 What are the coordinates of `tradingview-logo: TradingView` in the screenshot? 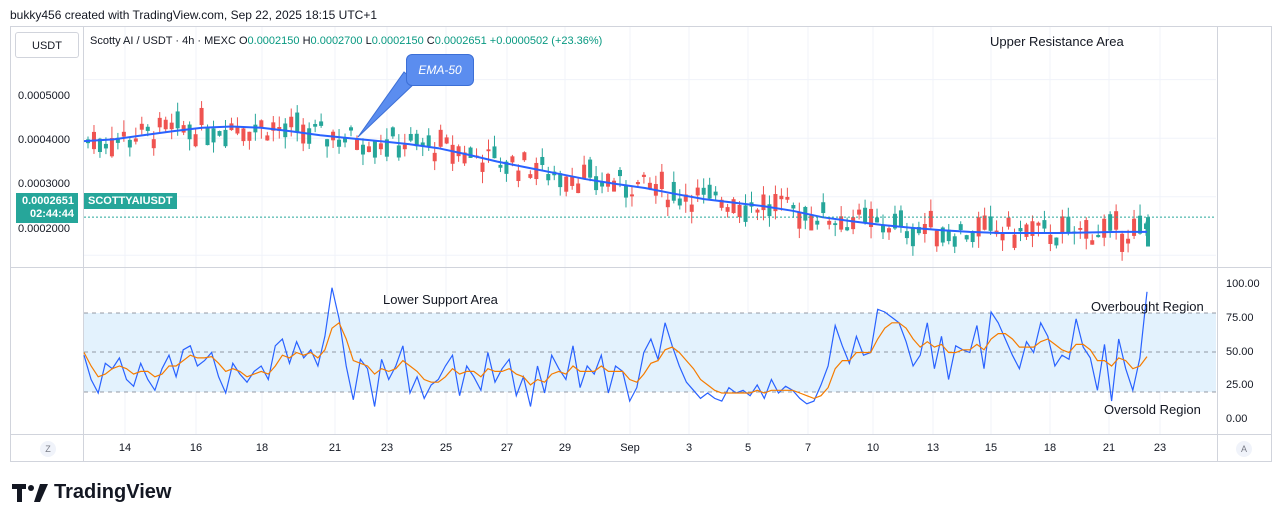 It's located at (91, 492).